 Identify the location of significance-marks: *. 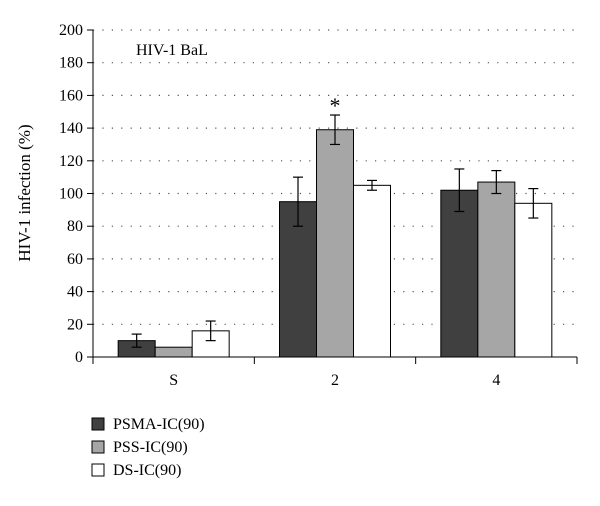
(335, 105).